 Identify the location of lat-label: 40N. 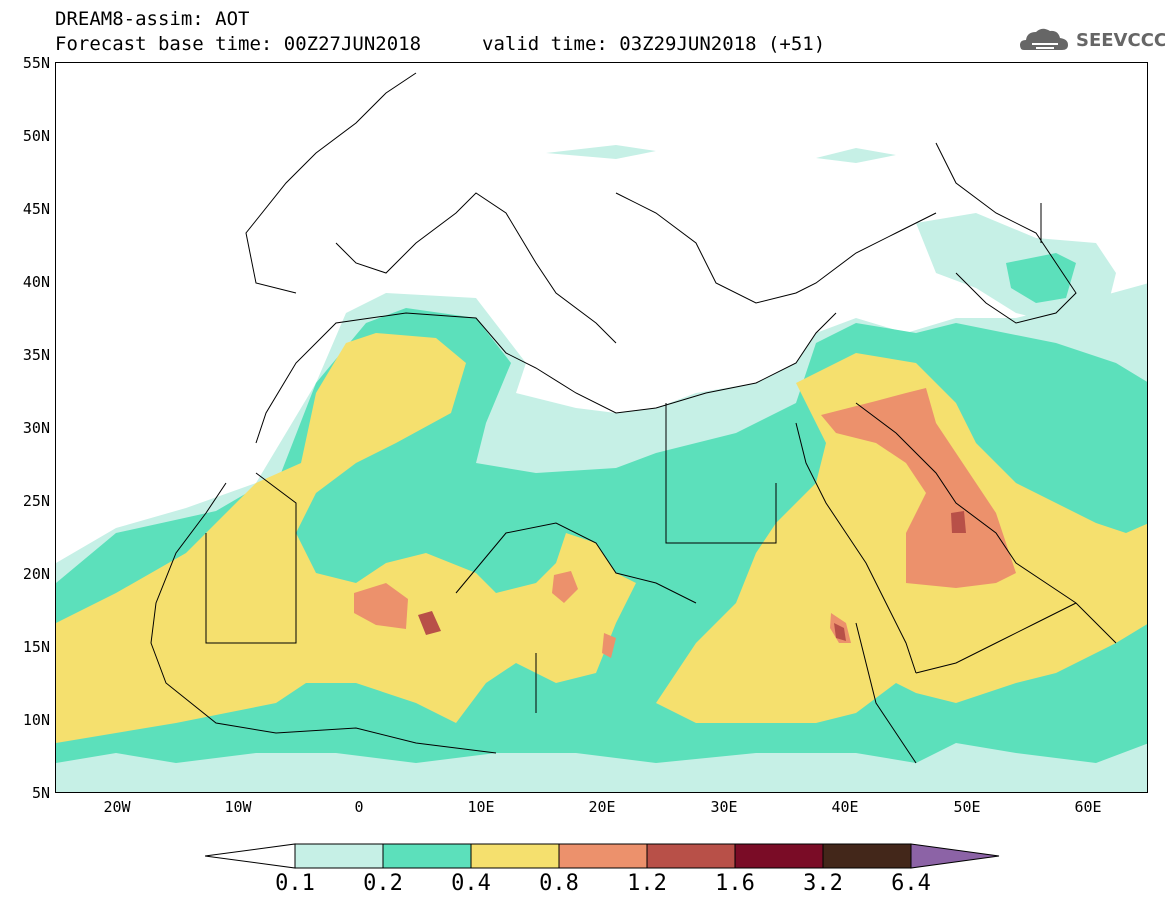
(36, 282).